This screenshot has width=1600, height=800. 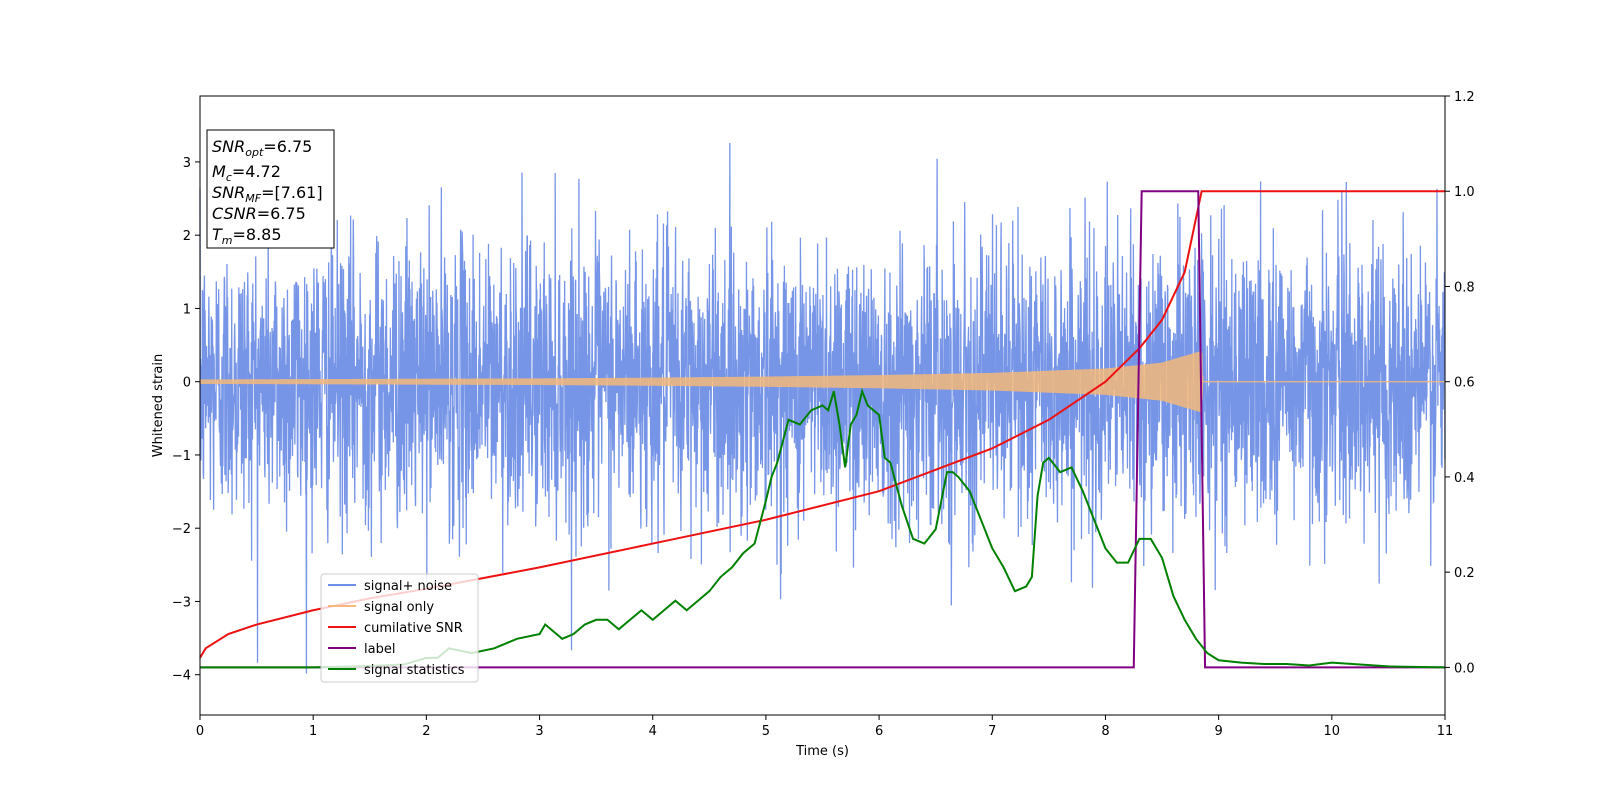 I want to click on info-mc: Mc=4.72, so click(x=246, y=173).